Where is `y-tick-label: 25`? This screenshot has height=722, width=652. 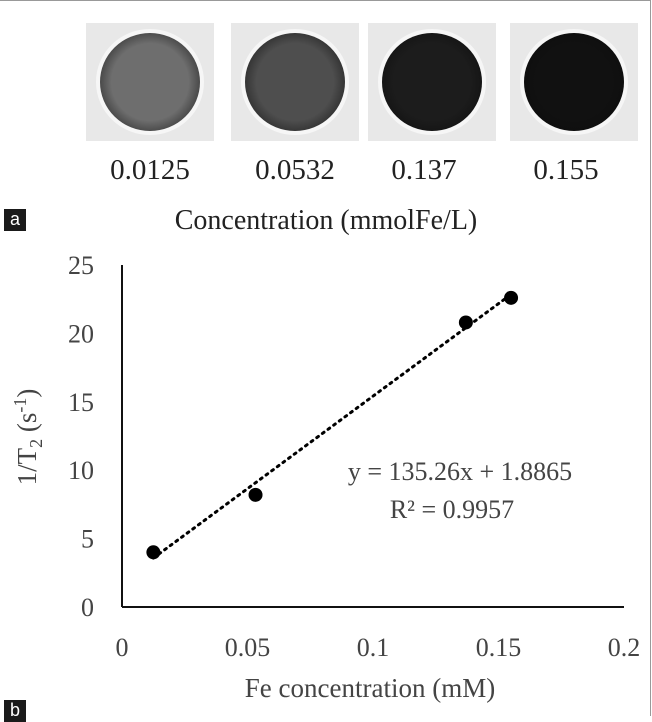 y-tick-label: 25 is located at coordinates (81, 265).